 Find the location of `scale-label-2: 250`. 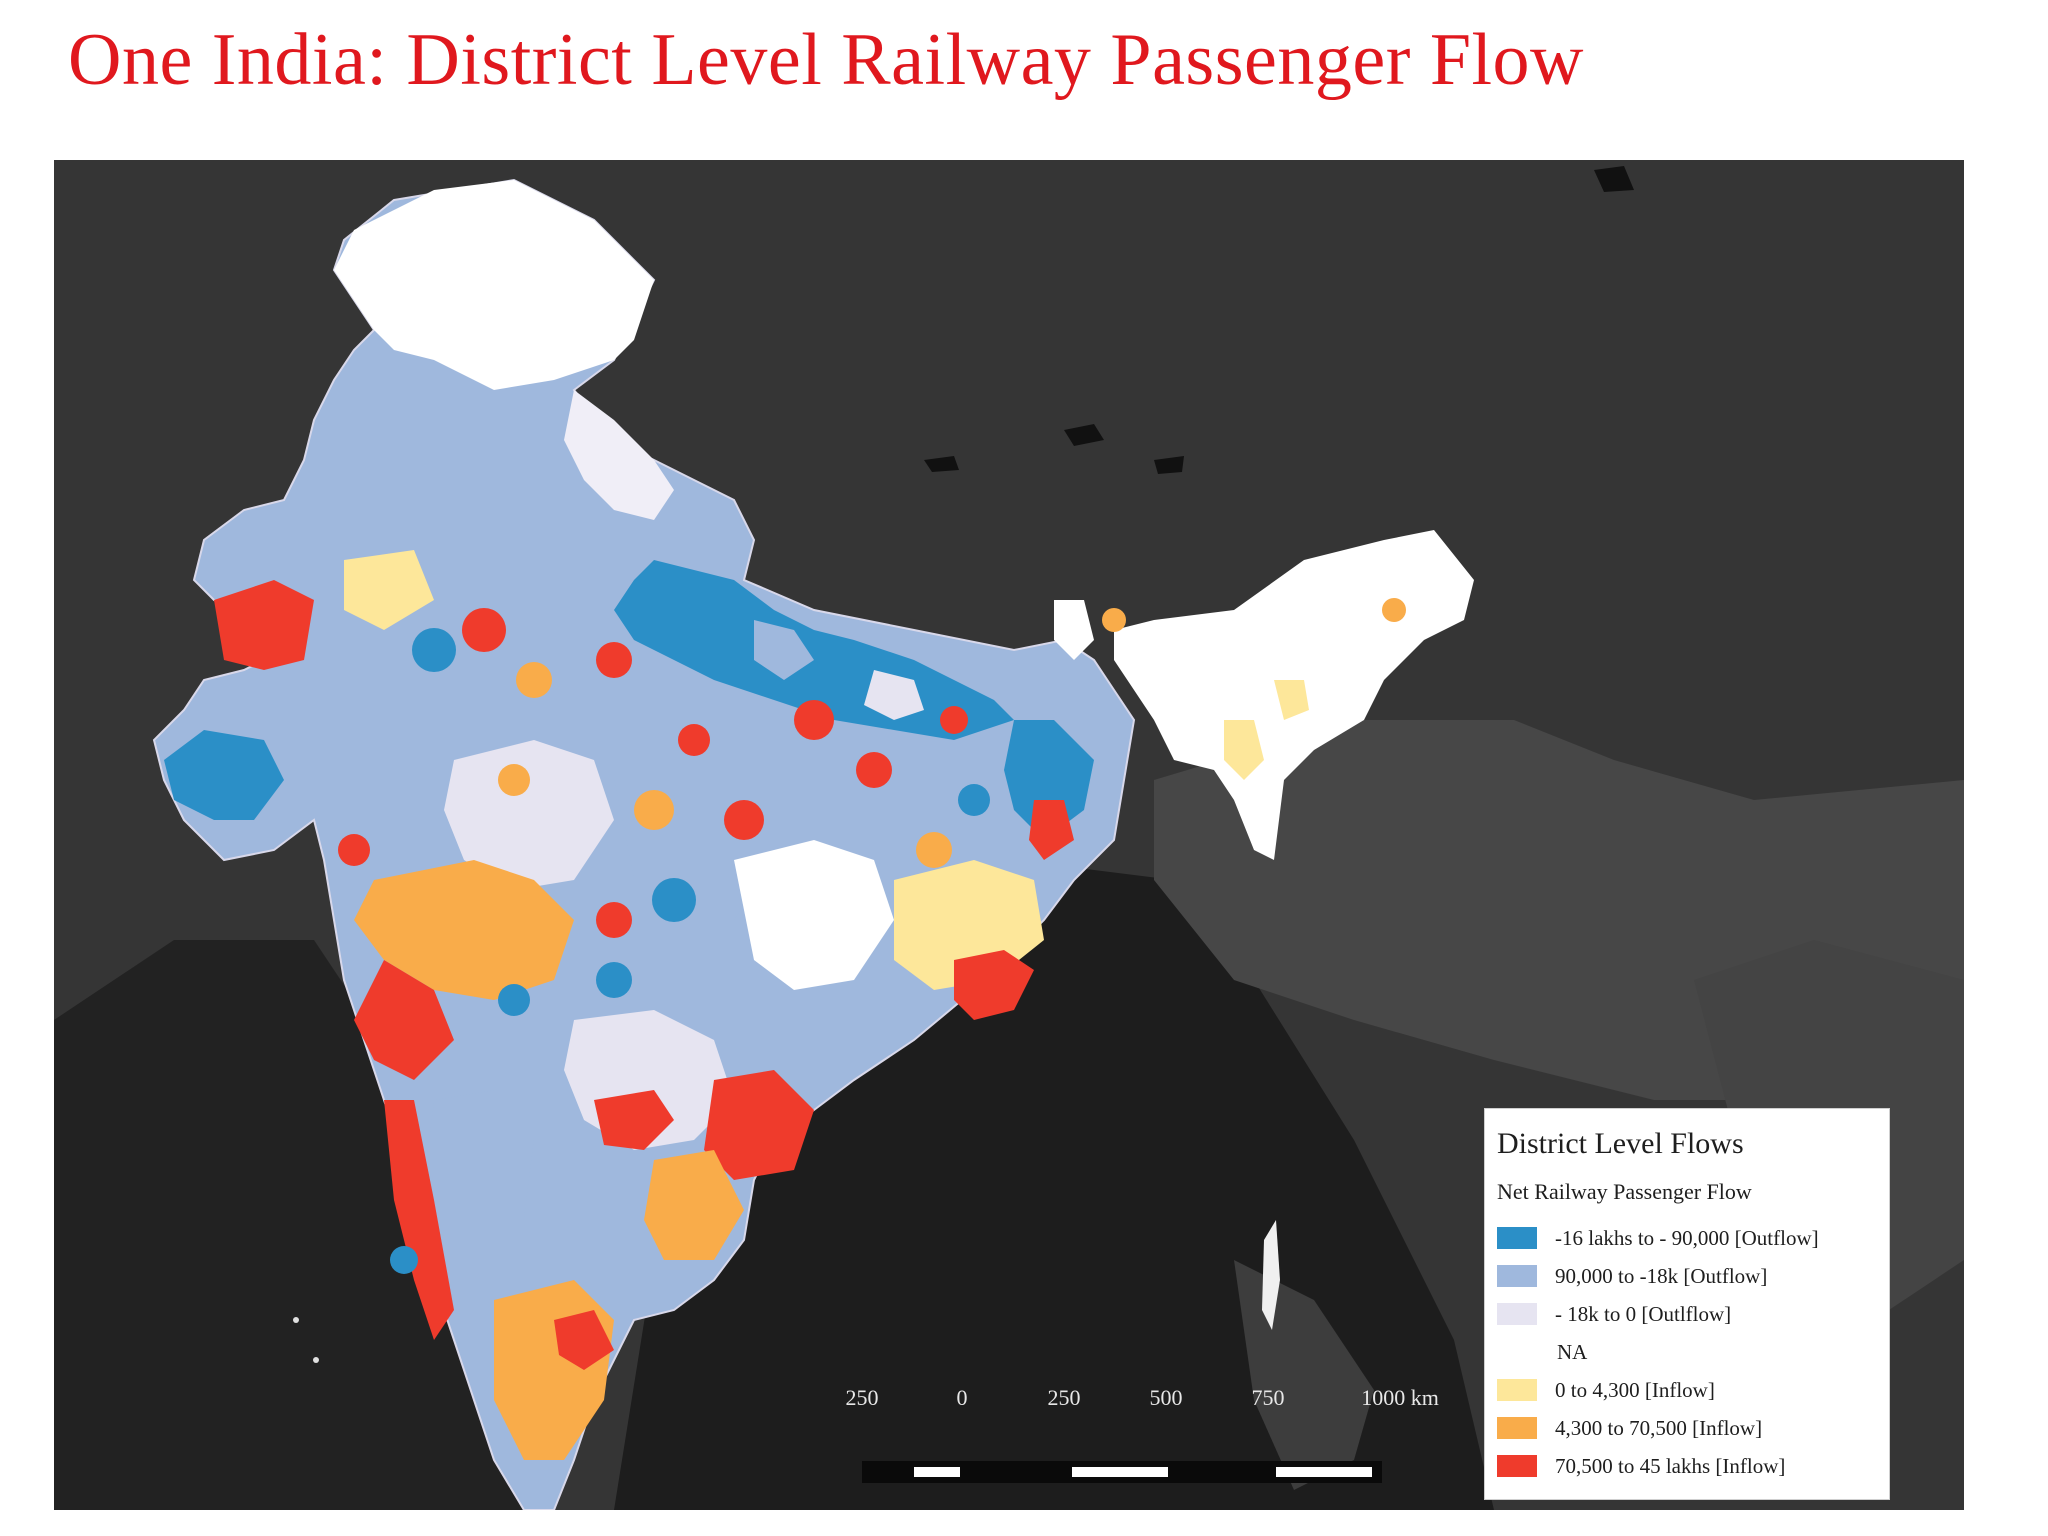

scale-label-2: 250 is located at coordinates (1064, 1397).